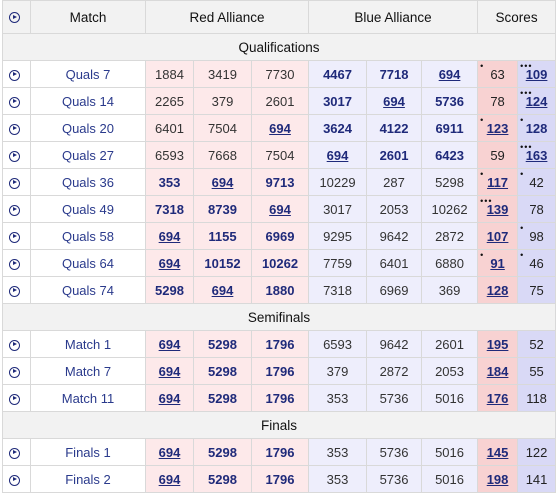 This screenshot has width=557, height=500. I want to click on red-team-3: 1796, so click(280, 479).